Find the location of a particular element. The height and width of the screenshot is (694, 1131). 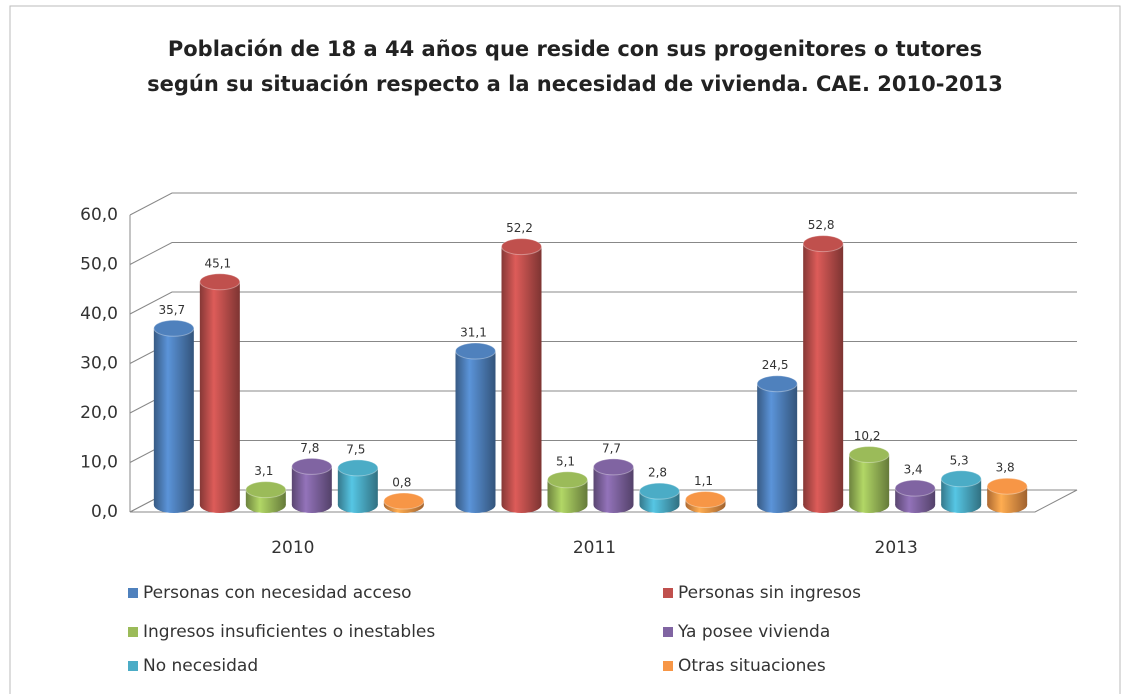

value-label: 10,2 is located at coordinates (867, 436).